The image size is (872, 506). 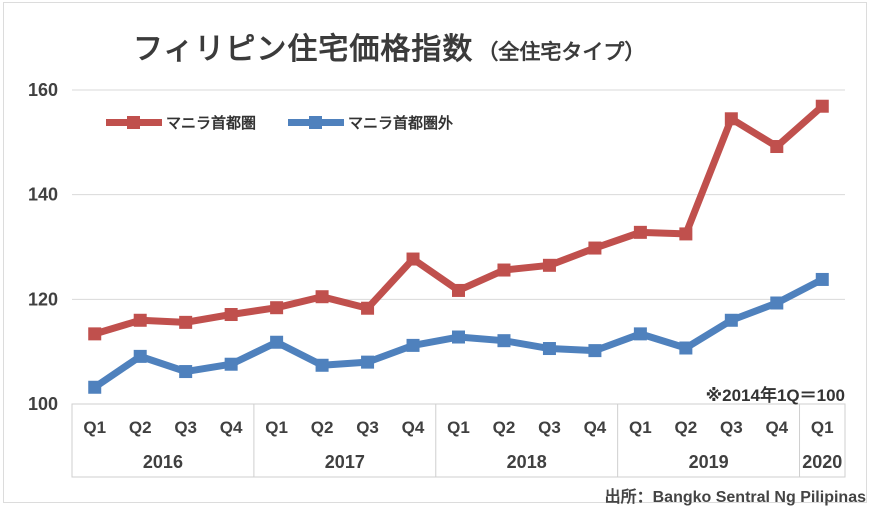 I want to click on y-tick-label: 120, so click(x=43, y=299).